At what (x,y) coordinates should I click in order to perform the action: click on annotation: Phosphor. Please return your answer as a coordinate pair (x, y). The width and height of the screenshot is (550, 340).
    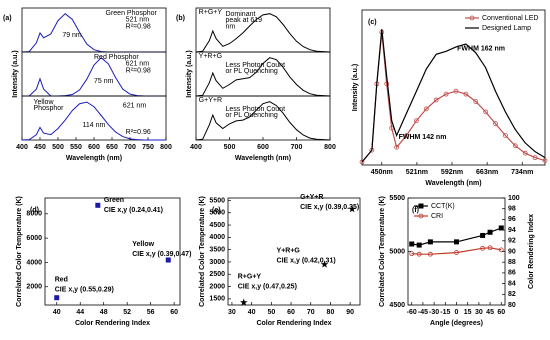
    Looking at the image, I should click on (49, 108).